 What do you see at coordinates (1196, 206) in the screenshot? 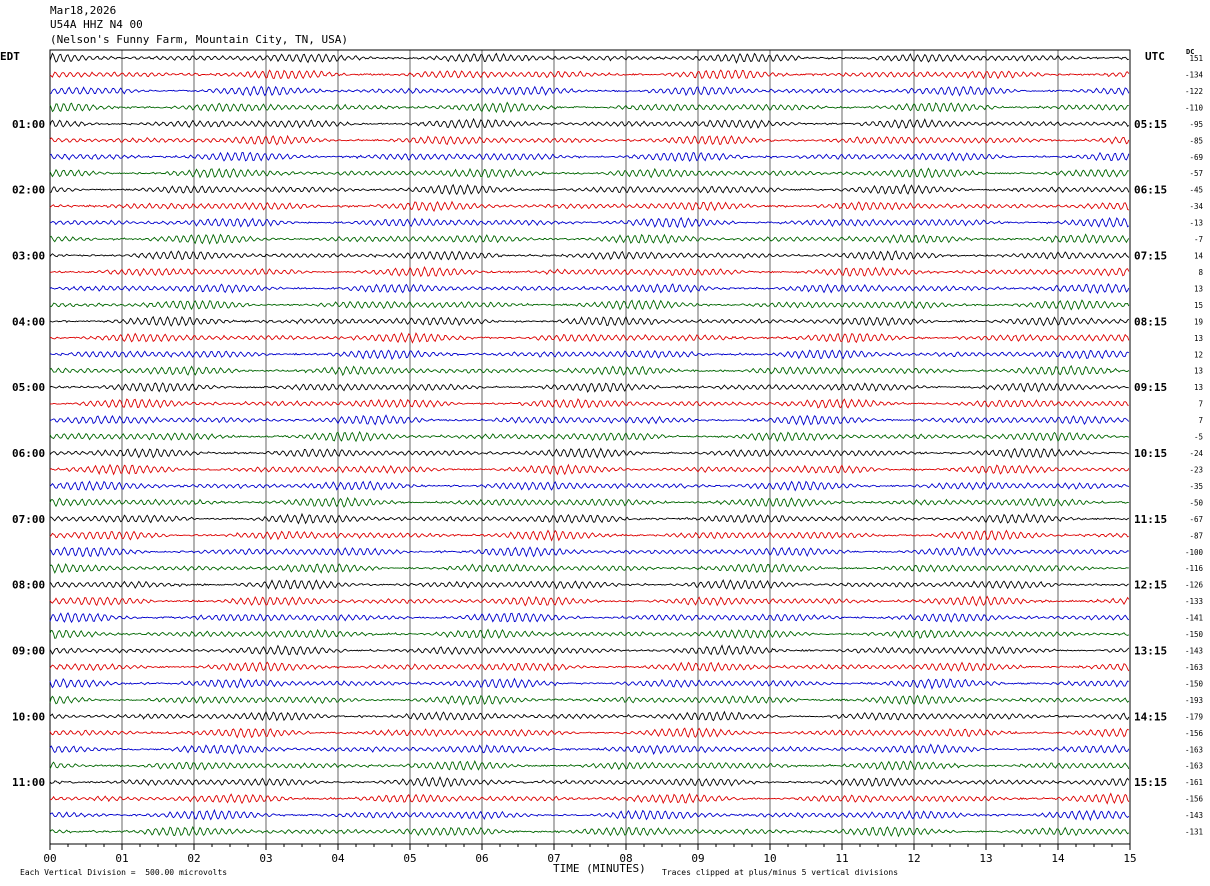
I see `dc-offset-label: -34` at bounding box center [1196, 206].